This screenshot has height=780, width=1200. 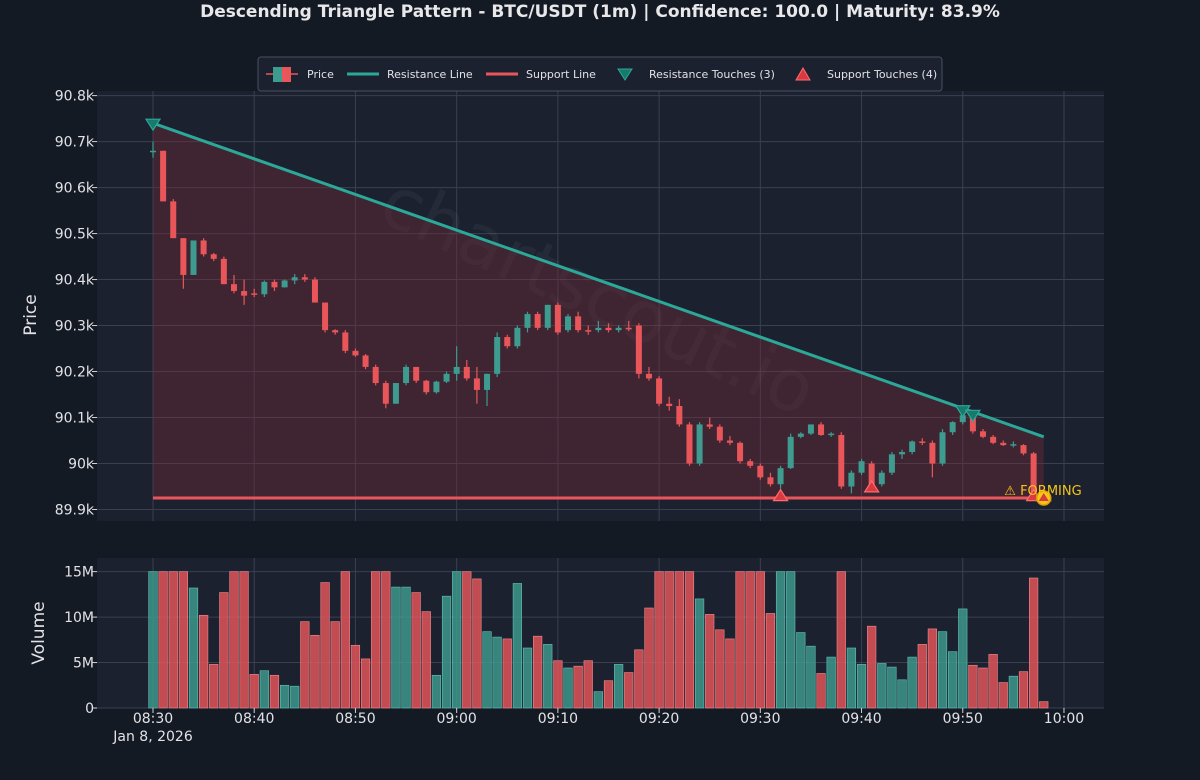 I want to click on resistance-touch-icon, so click(x=625, y=74).